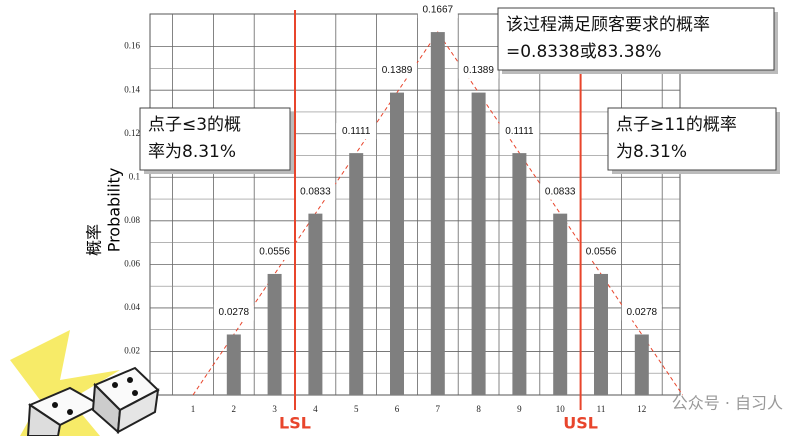 This screenshot has height=436, width=809. I want to click on x-tick-label: 7, so click(438, 409).